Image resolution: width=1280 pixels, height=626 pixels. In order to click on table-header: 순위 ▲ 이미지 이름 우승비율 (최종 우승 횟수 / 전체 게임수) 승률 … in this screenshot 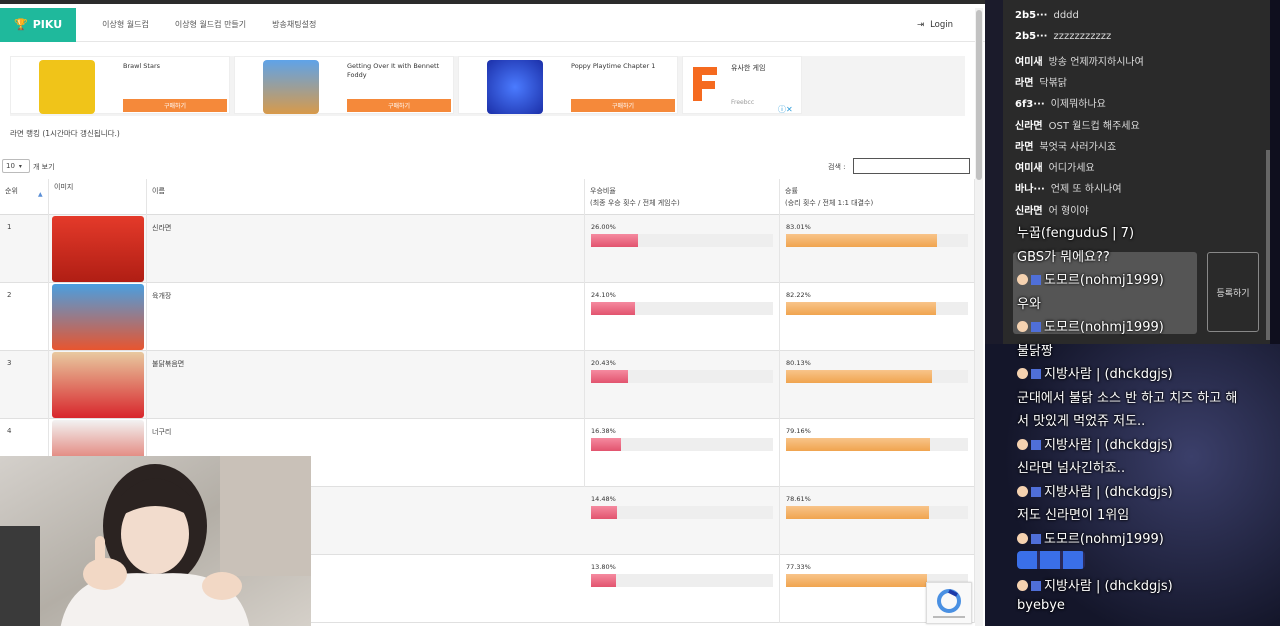, I will do `click(487, 197)`.